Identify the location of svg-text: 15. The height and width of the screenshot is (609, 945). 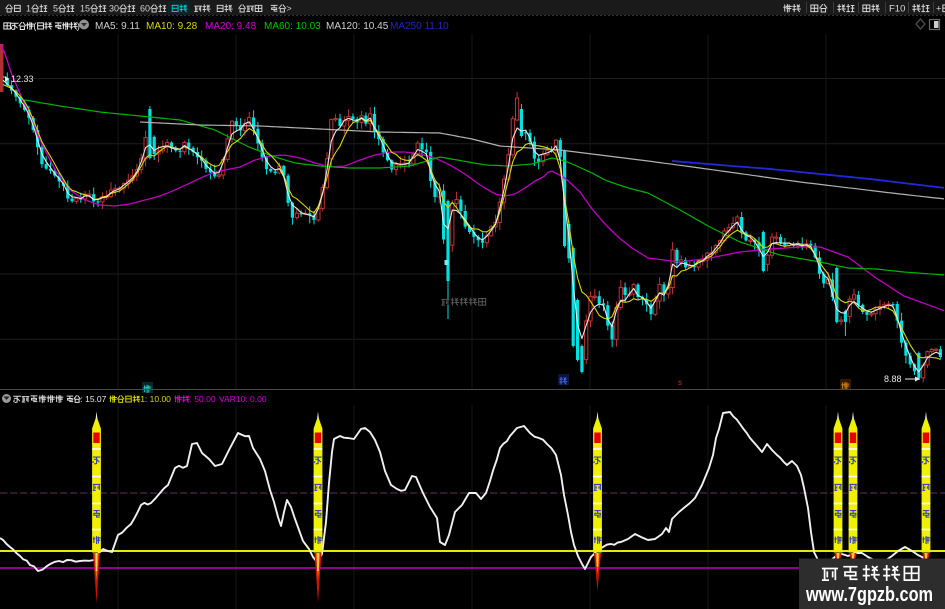
(85, 9).